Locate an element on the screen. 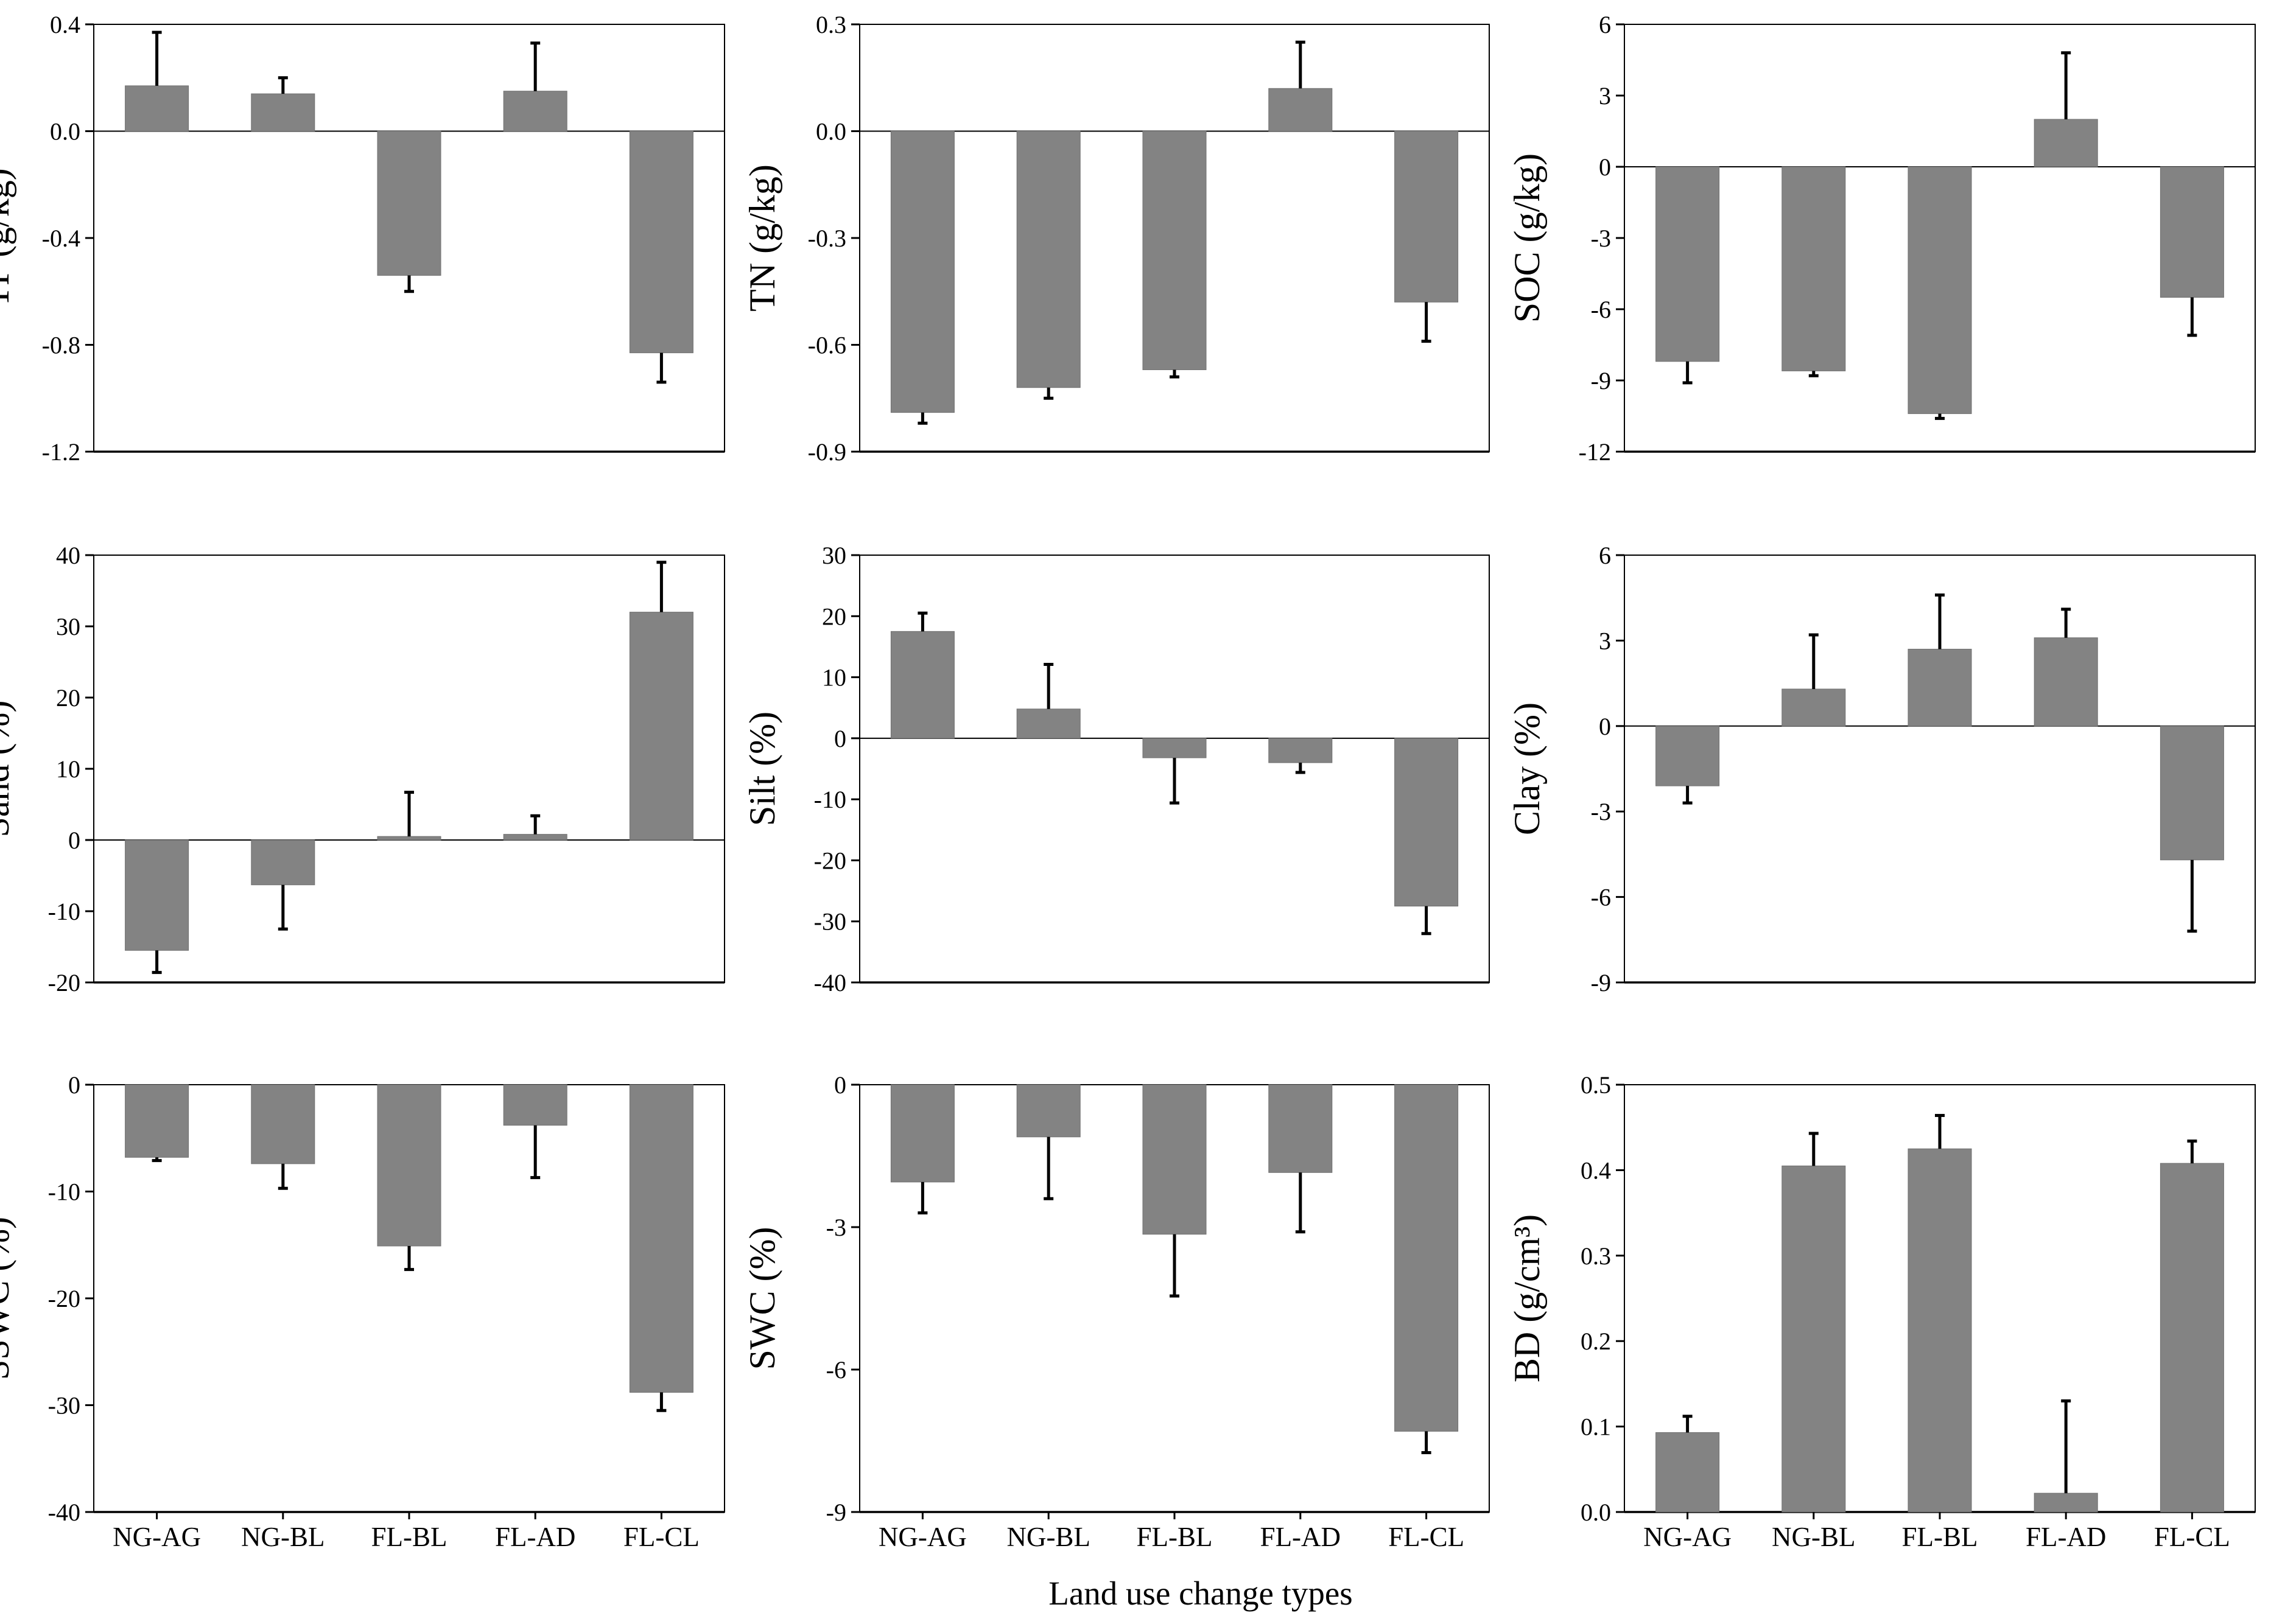 Image resolution: width=2271 pixels, height=1624 pixels. y-tick-label: -0.4 is located at coordinates (61, 238).